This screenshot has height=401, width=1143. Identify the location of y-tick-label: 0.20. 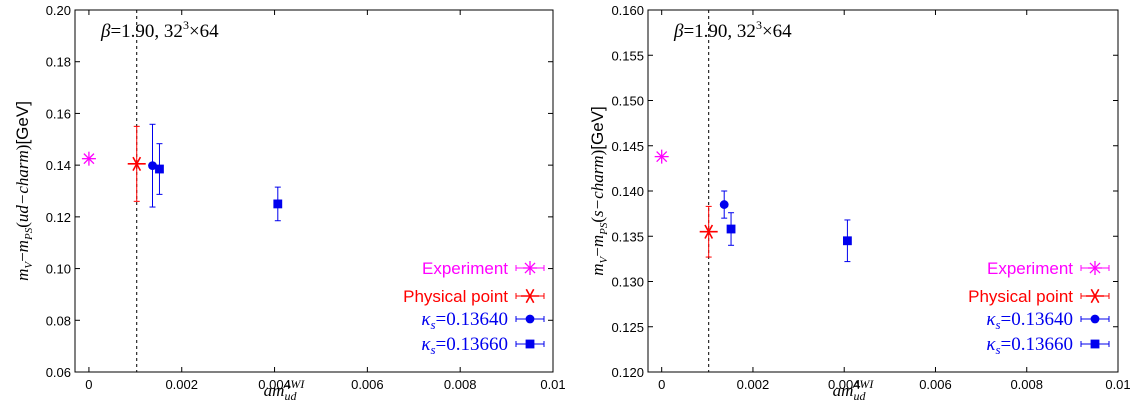
(58, 10).